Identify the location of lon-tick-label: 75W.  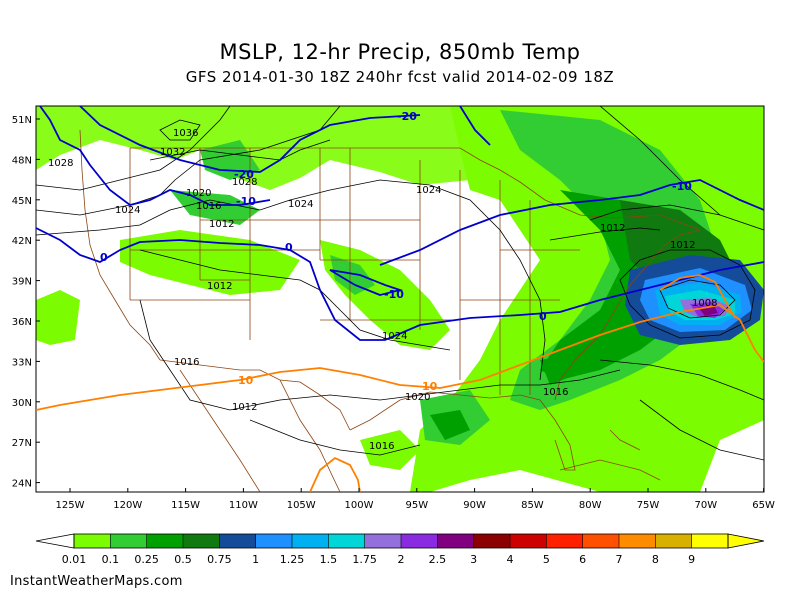
(648, 505).